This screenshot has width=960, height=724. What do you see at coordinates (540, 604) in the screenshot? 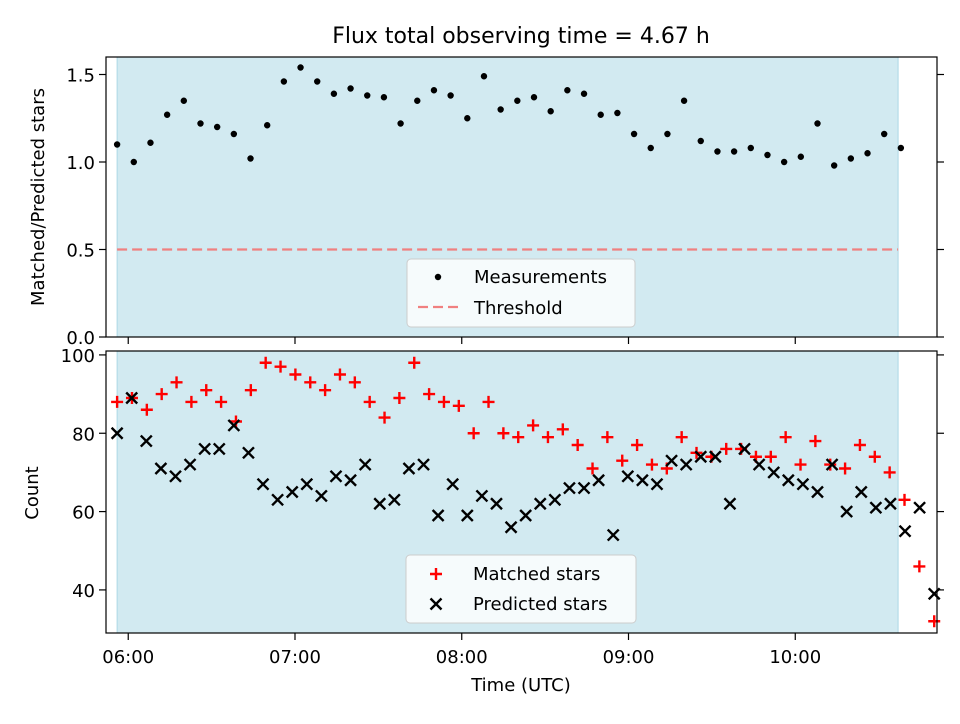
I see `legend-predicted-label: Predicted stars` at bounding box center [540, 604].